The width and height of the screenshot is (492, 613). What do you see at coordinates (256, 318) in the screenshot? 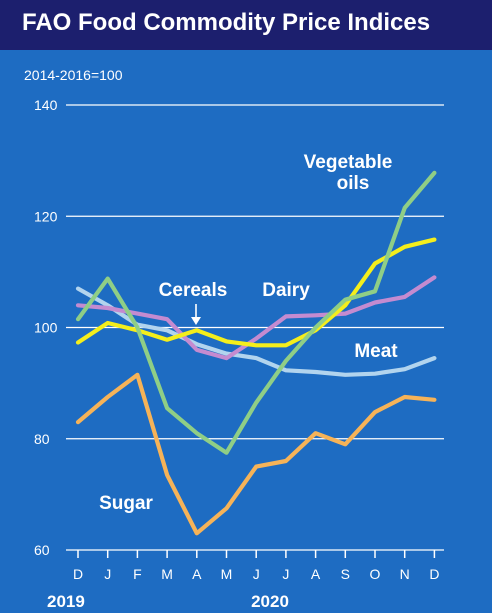
I see `series-line-dairy` at bounding box center [256, 318].